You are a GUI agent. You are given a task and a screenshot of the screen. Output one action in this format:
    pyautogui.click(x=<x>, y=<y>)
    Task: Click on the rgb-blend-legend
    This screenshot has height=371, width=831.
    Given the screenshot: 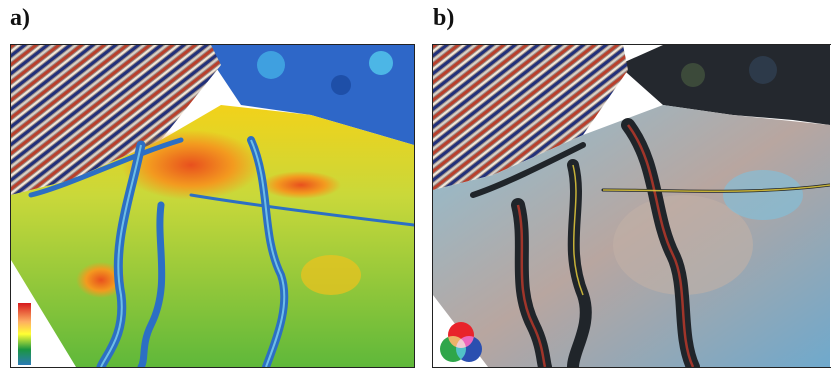 What is the action you would take?
    pyautogui.click(x=461, y=342)
    